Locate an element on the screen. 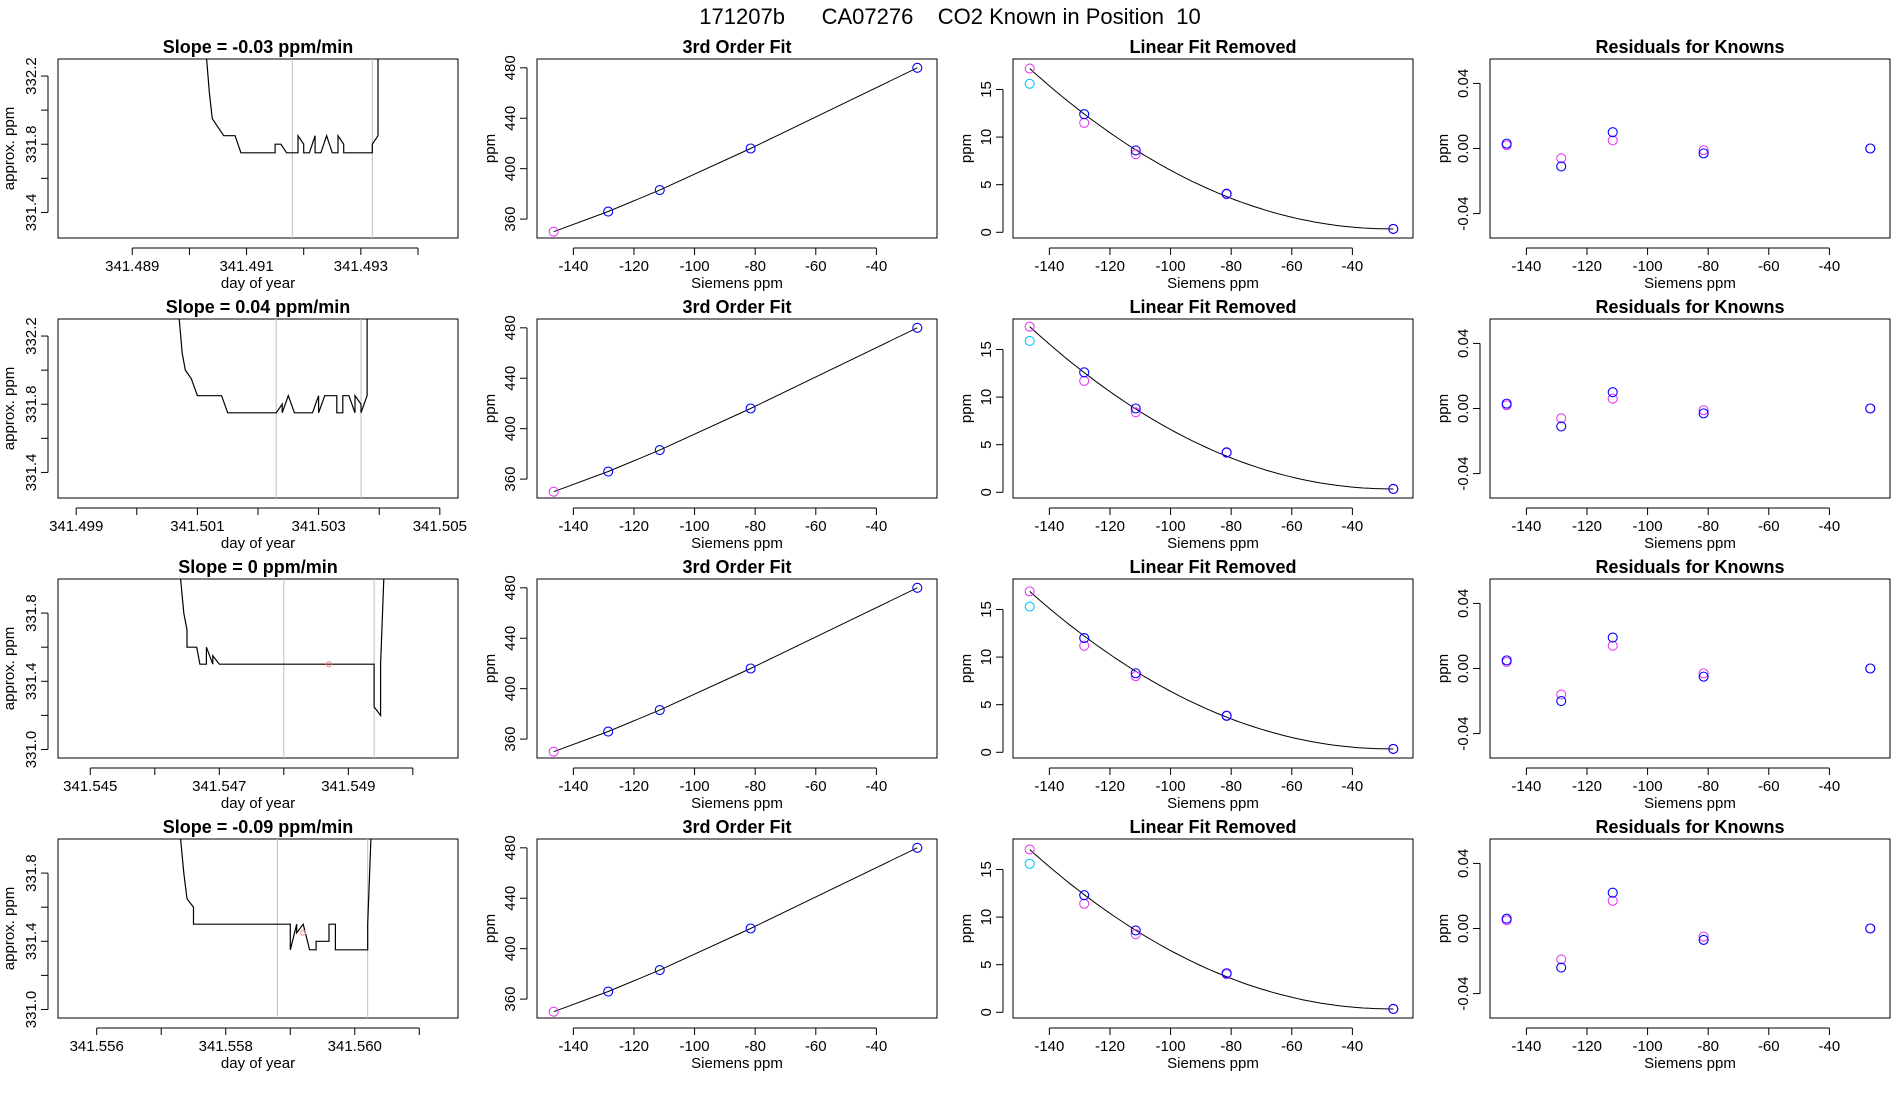  x-tick-label: -140 is located at coordinates (1049, 526).